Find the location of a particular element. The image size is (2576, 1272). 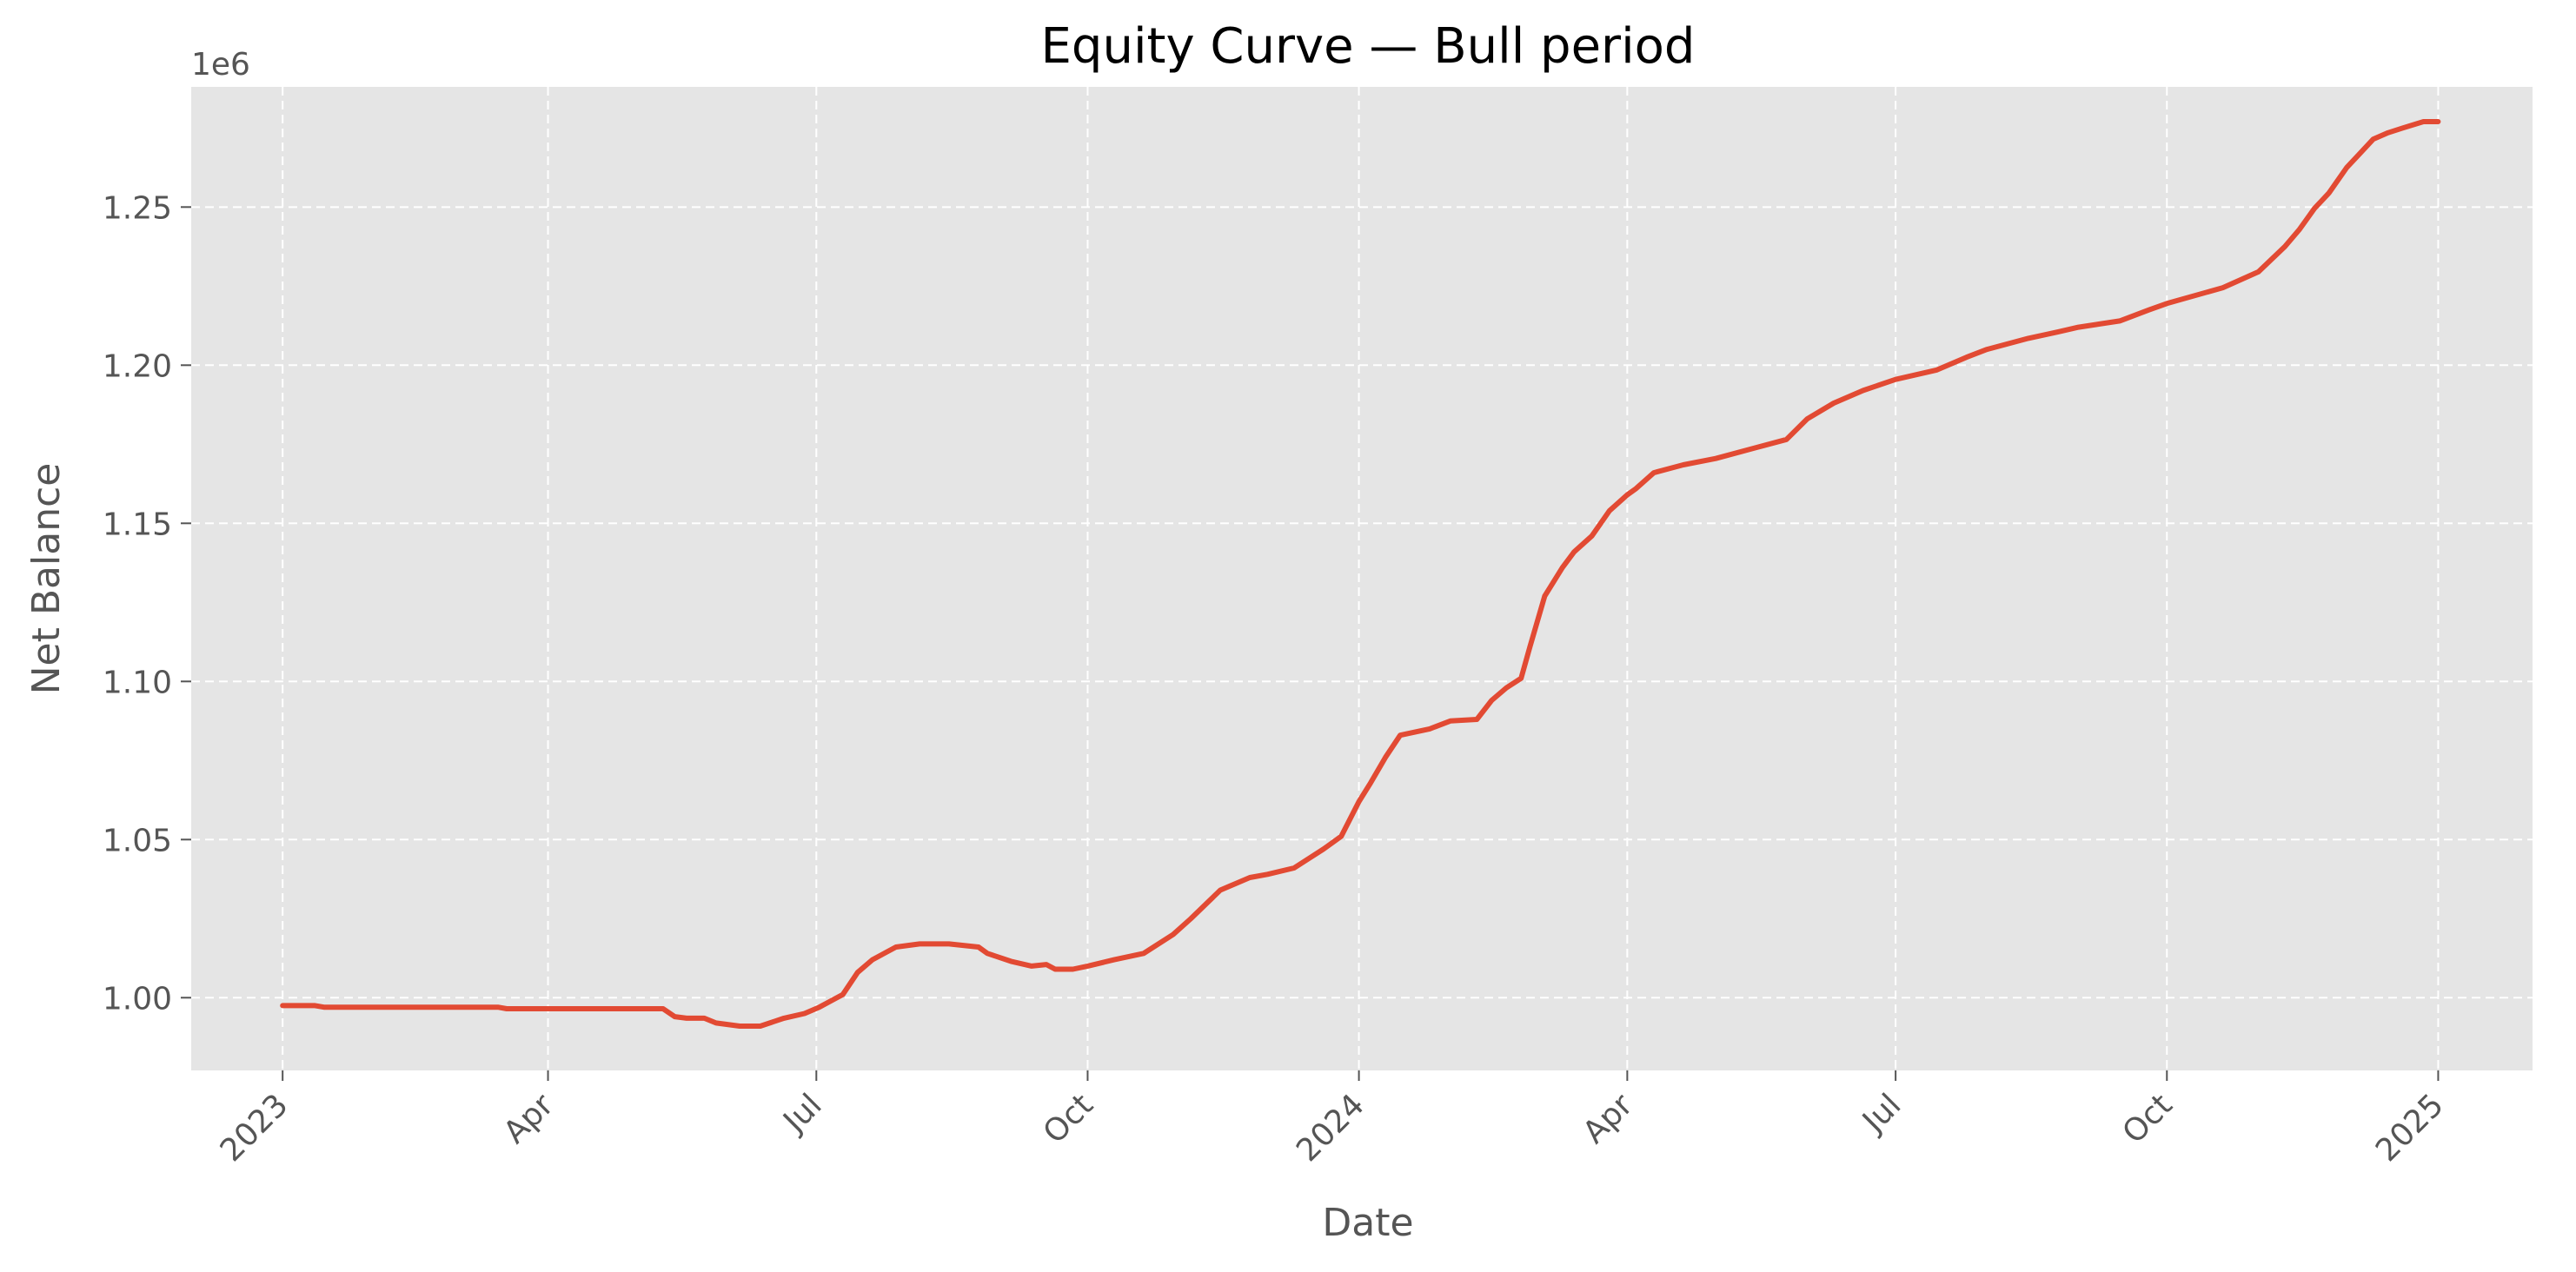

y-offset-label: 1e6 is located at coordinates (220, 65).